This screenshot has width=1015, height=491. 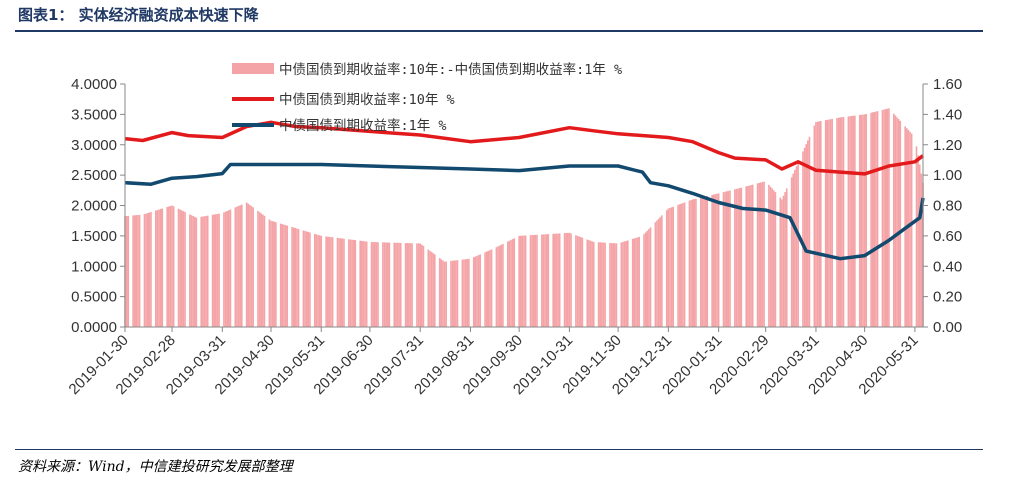 What do you see at coordinates (947, 236) in the screenshot?
I see `y-right-tick-label: 0.60` at bounding box center [947, 236].